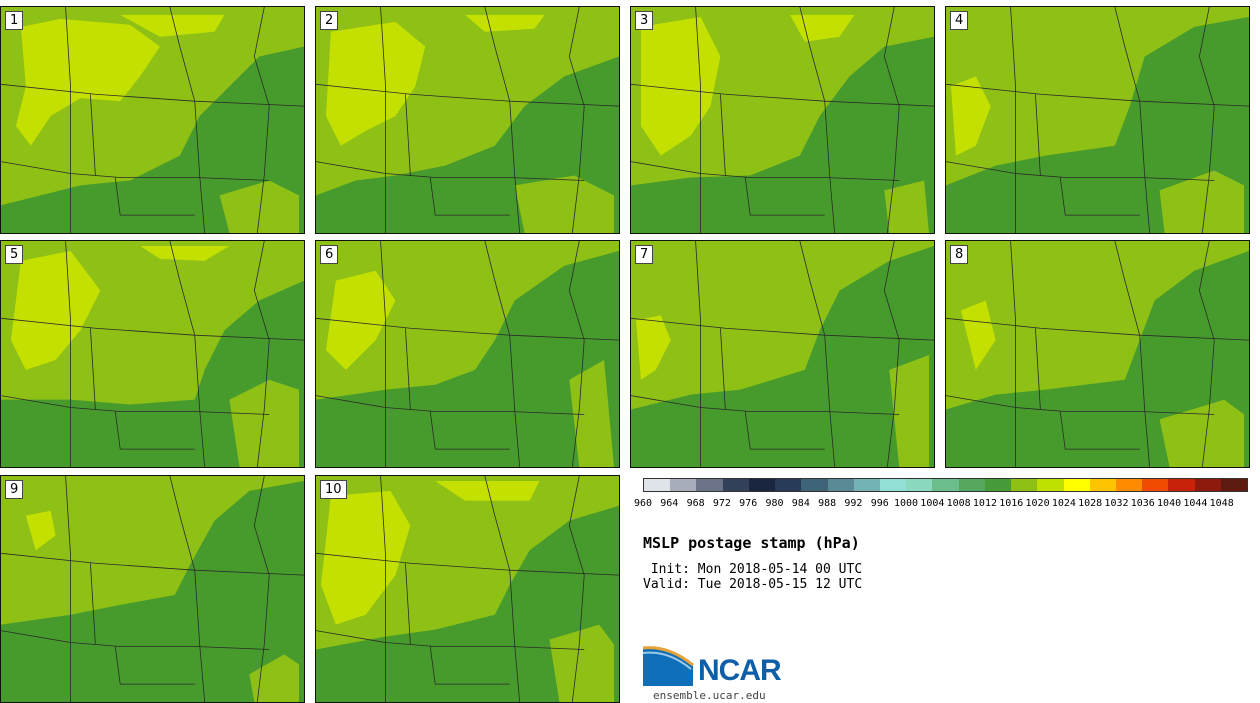  I want to click on panel-label: 9, so click(14, 489).